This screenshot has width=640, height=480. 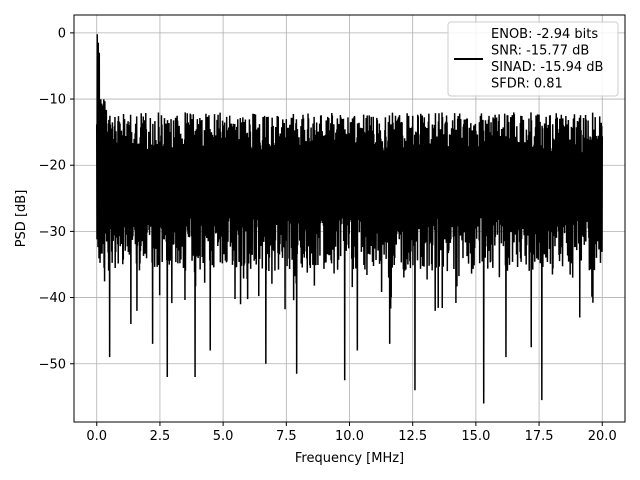 What do you see at coordinates (96, 436) in the screenshot?
I see `x-tick-label: 0.0` at bounding box center [96, 436].